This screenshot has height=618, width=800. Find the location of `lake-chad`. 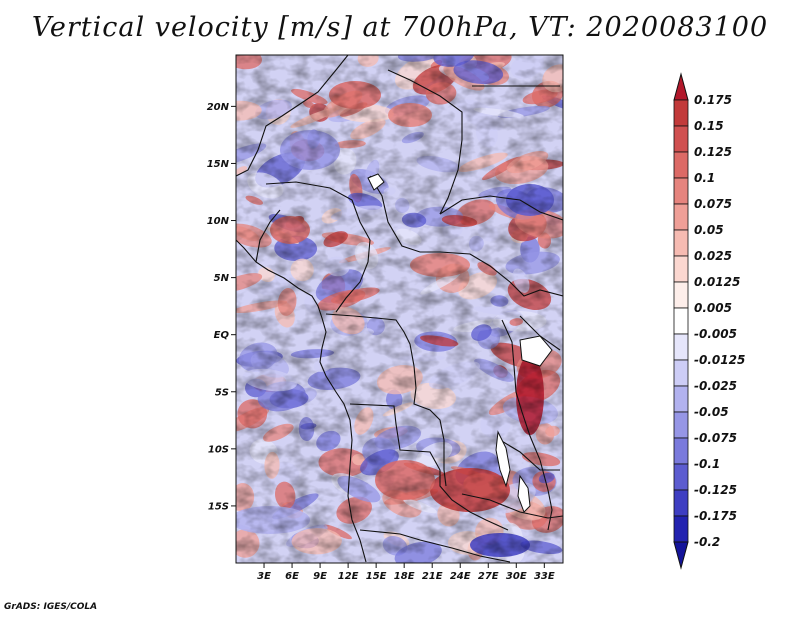

lake-chad is located at coordinates (376, 182).